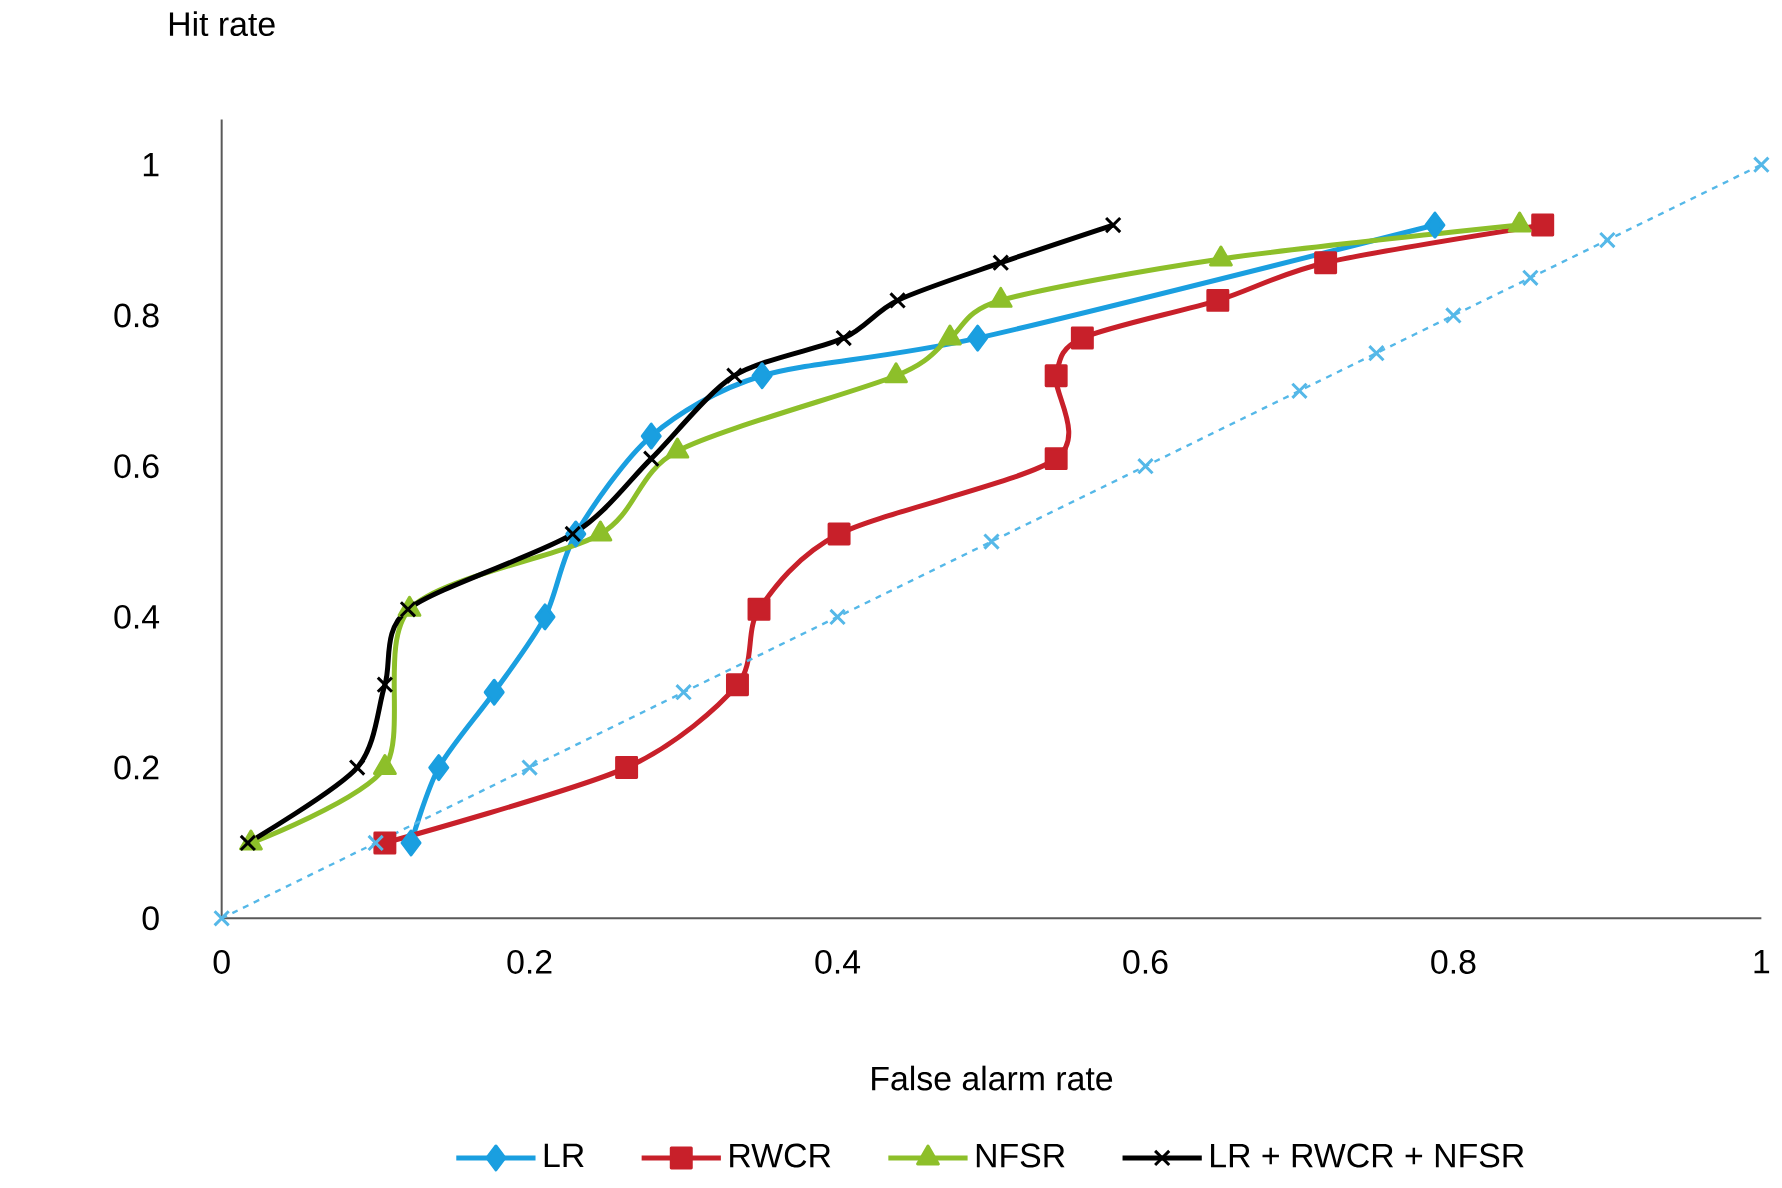 The width and height of the screenshot is (1782, 1188). I want to click on x-tick-label: 1, so click(1762, 962).